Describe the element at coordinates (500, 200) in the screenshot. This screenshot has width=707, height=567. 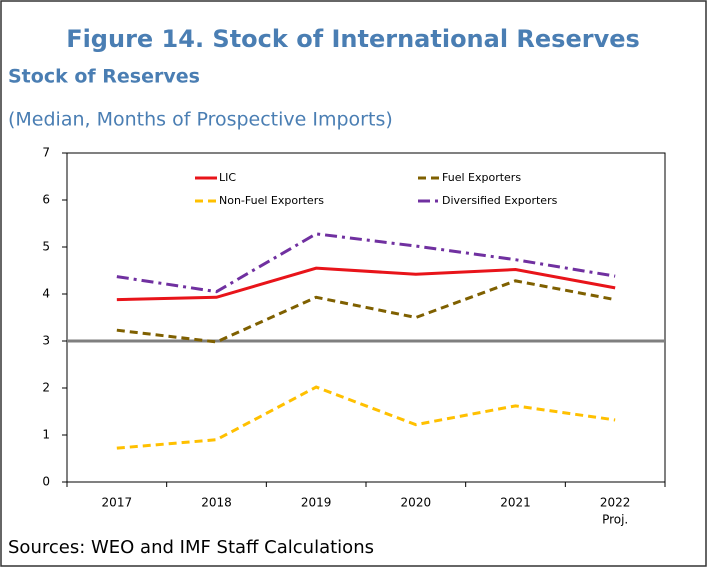
I see `legend-label: Diversified Exporters` at that location.